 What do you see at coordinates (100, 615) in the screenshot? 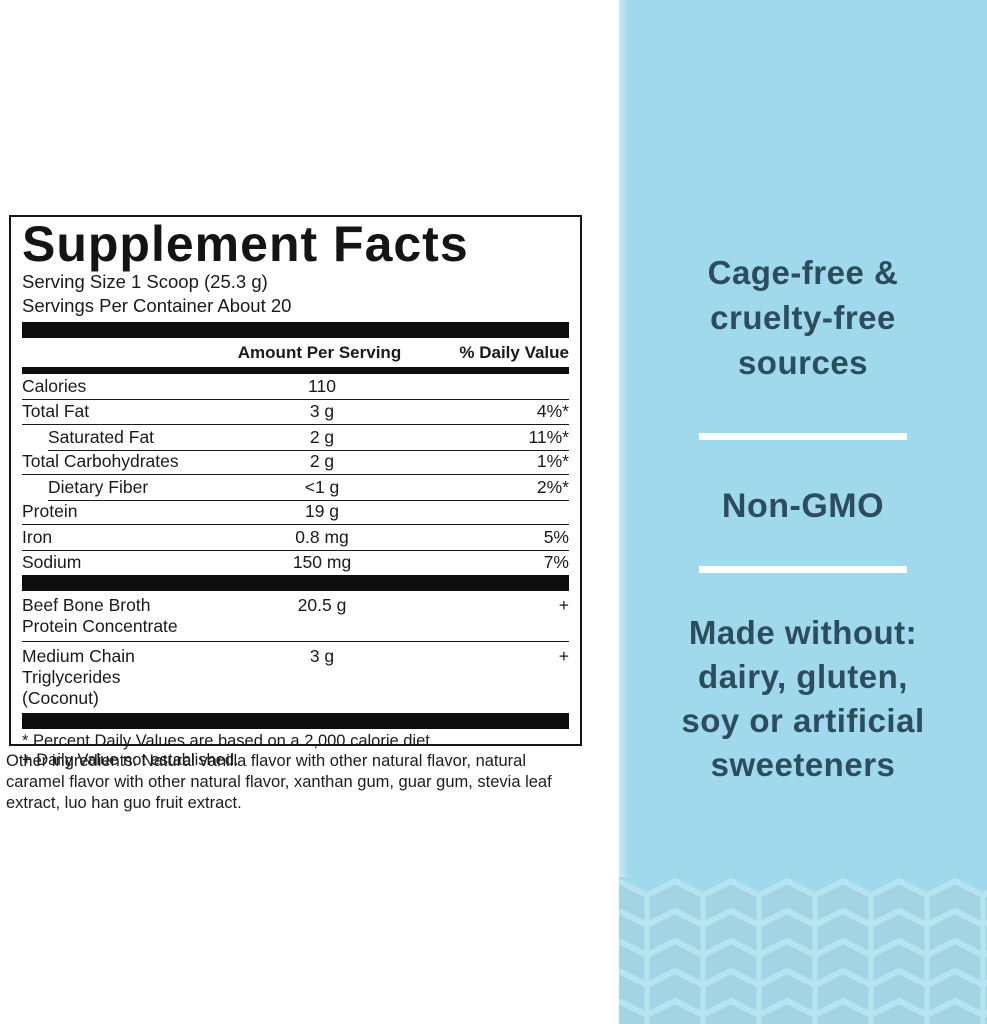
I see `ingredient-name: Beef Bone Broth Protein Concentrate` at bounding box center [100, 615].